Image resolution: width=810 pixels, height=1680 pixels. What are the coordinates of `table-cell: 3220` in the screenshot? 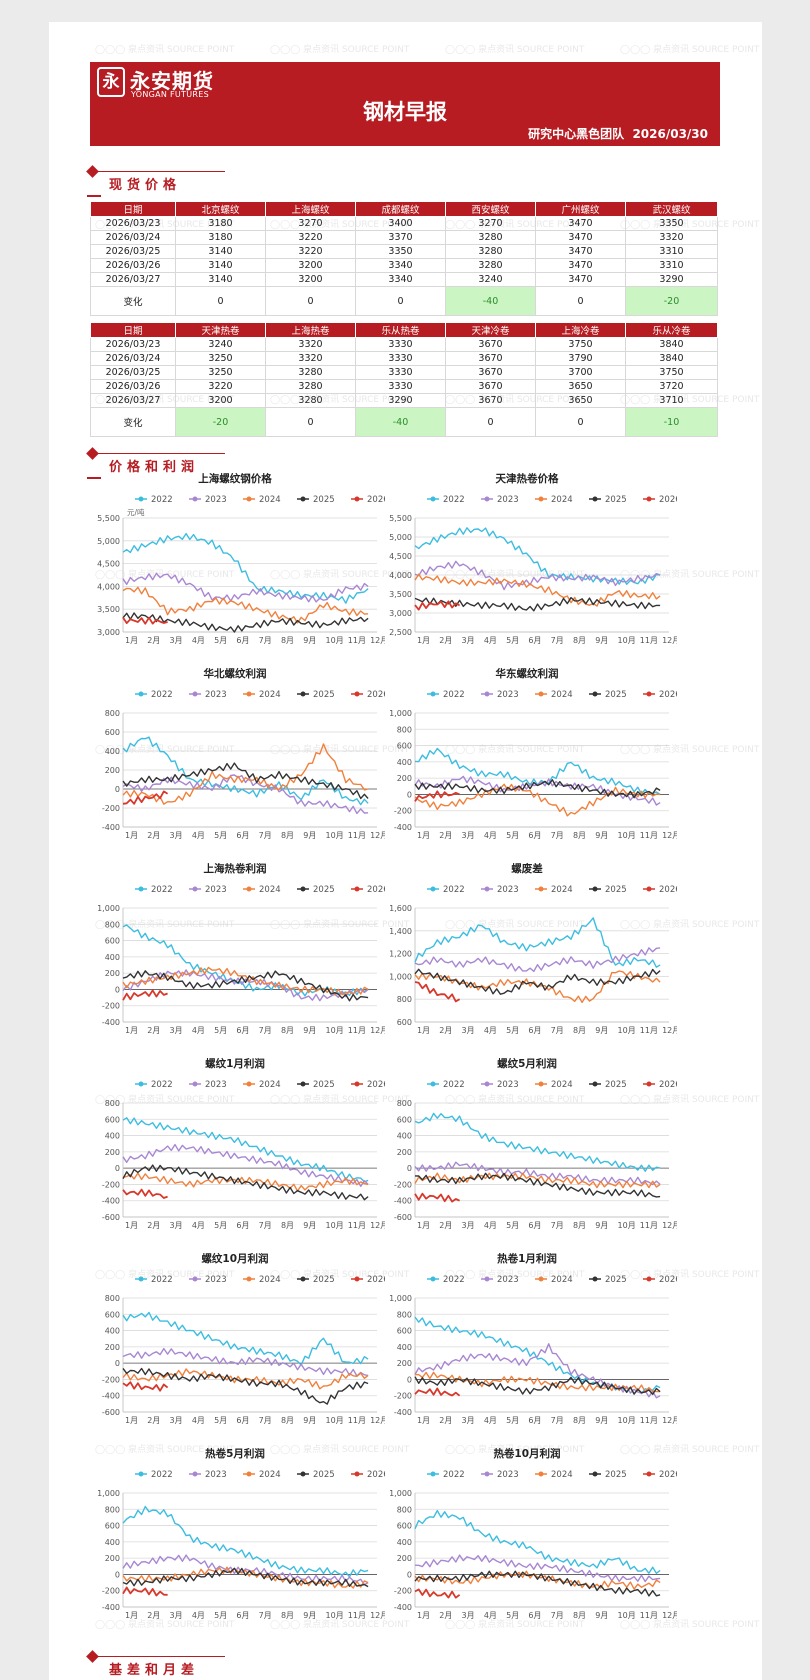 It's located at (310, 251).